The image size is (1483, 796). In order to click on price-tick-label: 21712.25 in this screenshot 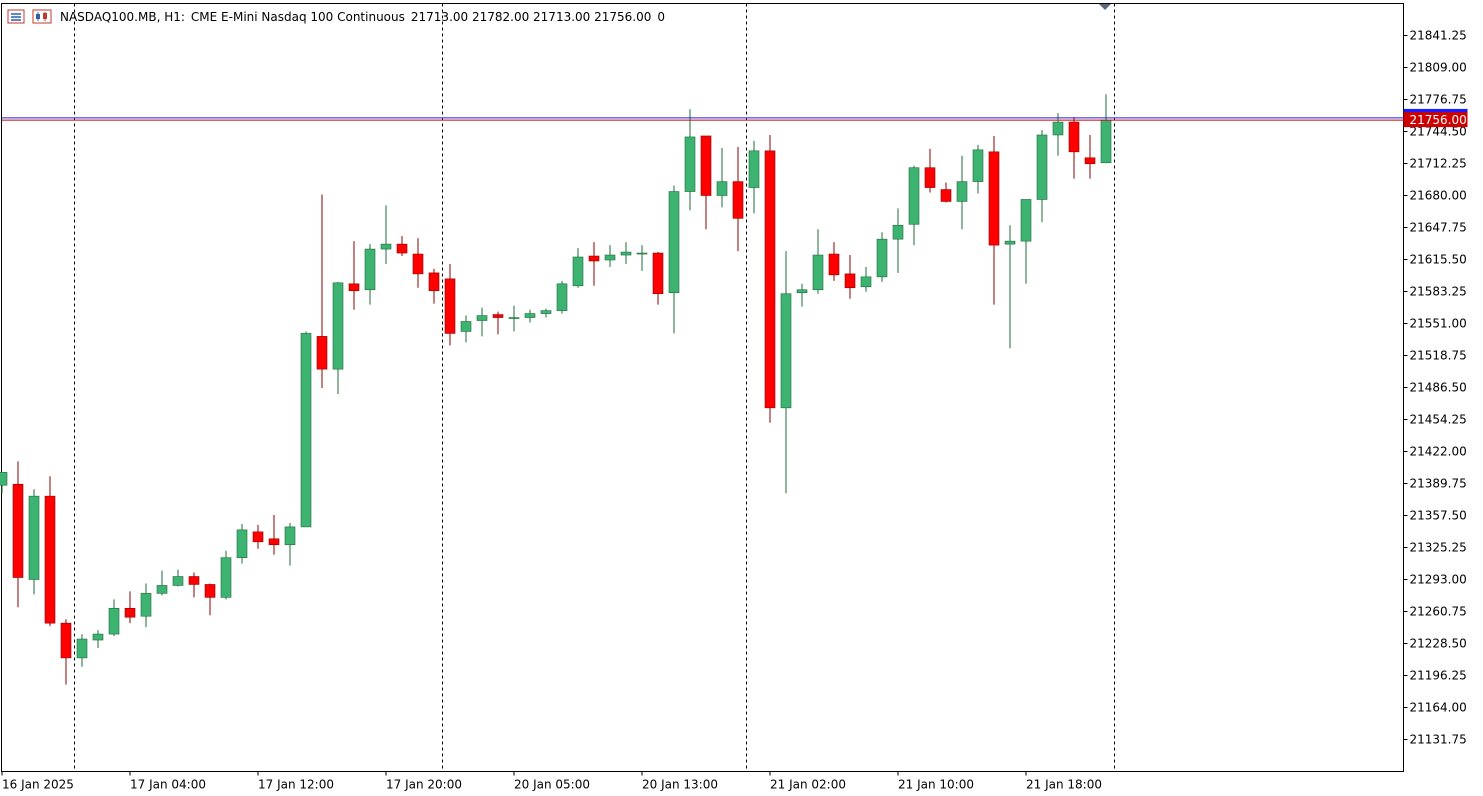, I will do `click(1438, 164)`.